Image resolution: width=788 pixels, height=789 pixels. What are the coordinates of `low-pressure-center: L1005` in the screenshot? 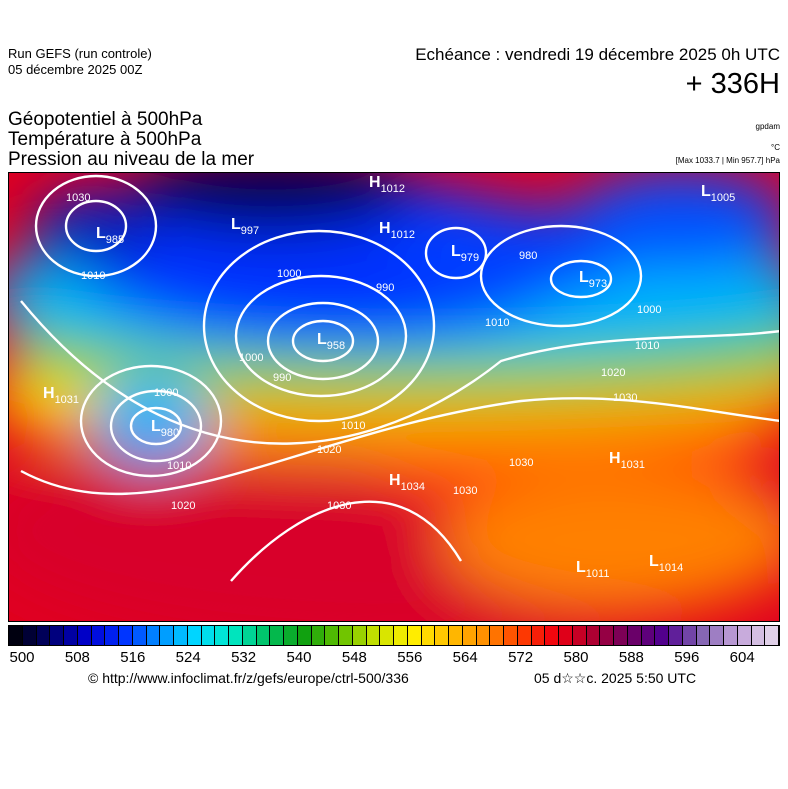 It's located at (718, 193).